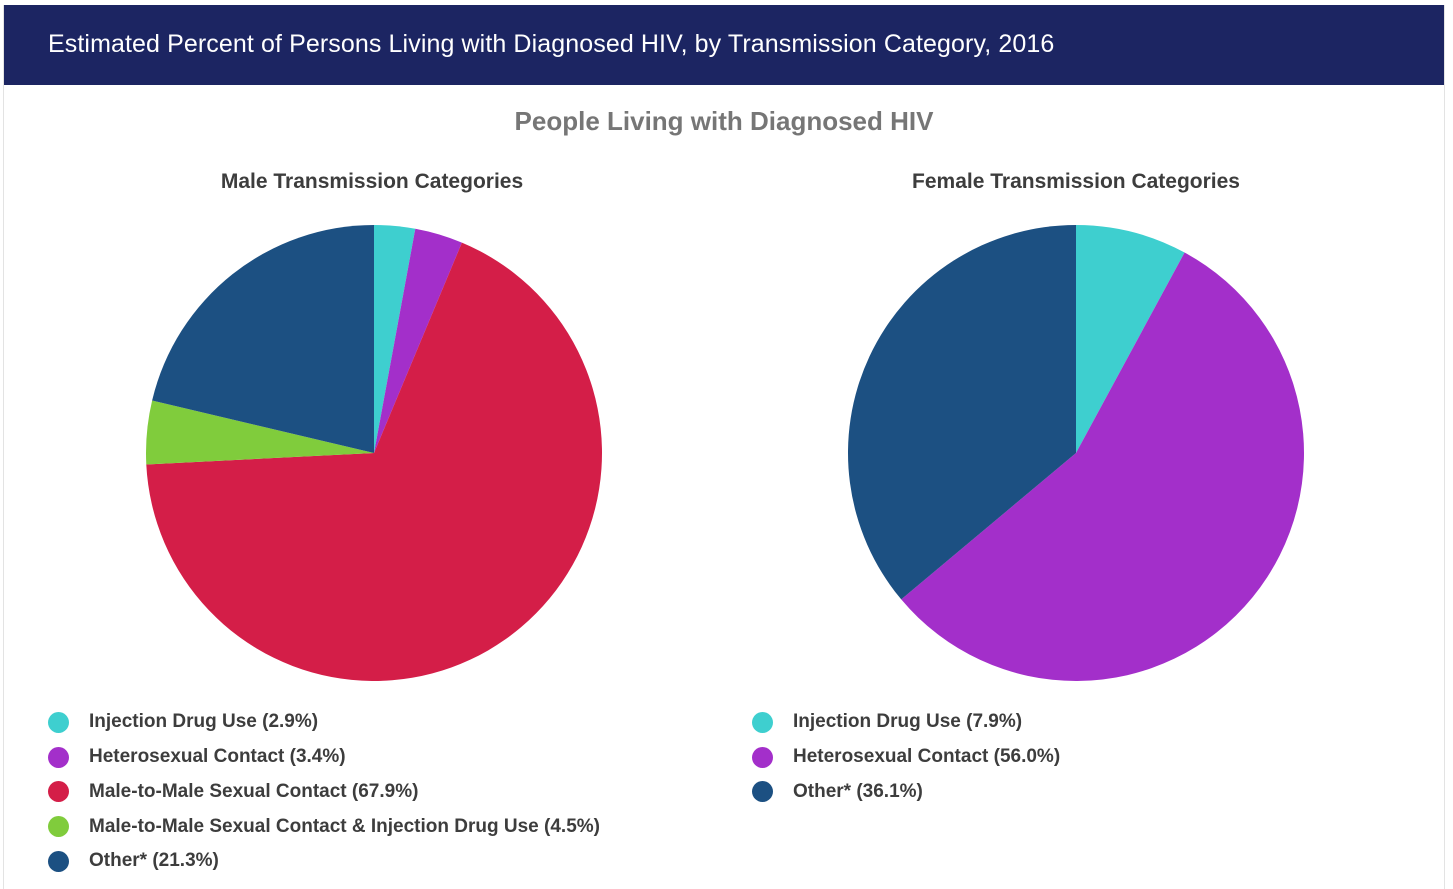  Describe the element at coordinates (927, 757) in the screenshot. I see `female-legend-label: Heterosexual Contact (56.0%)` at that location.